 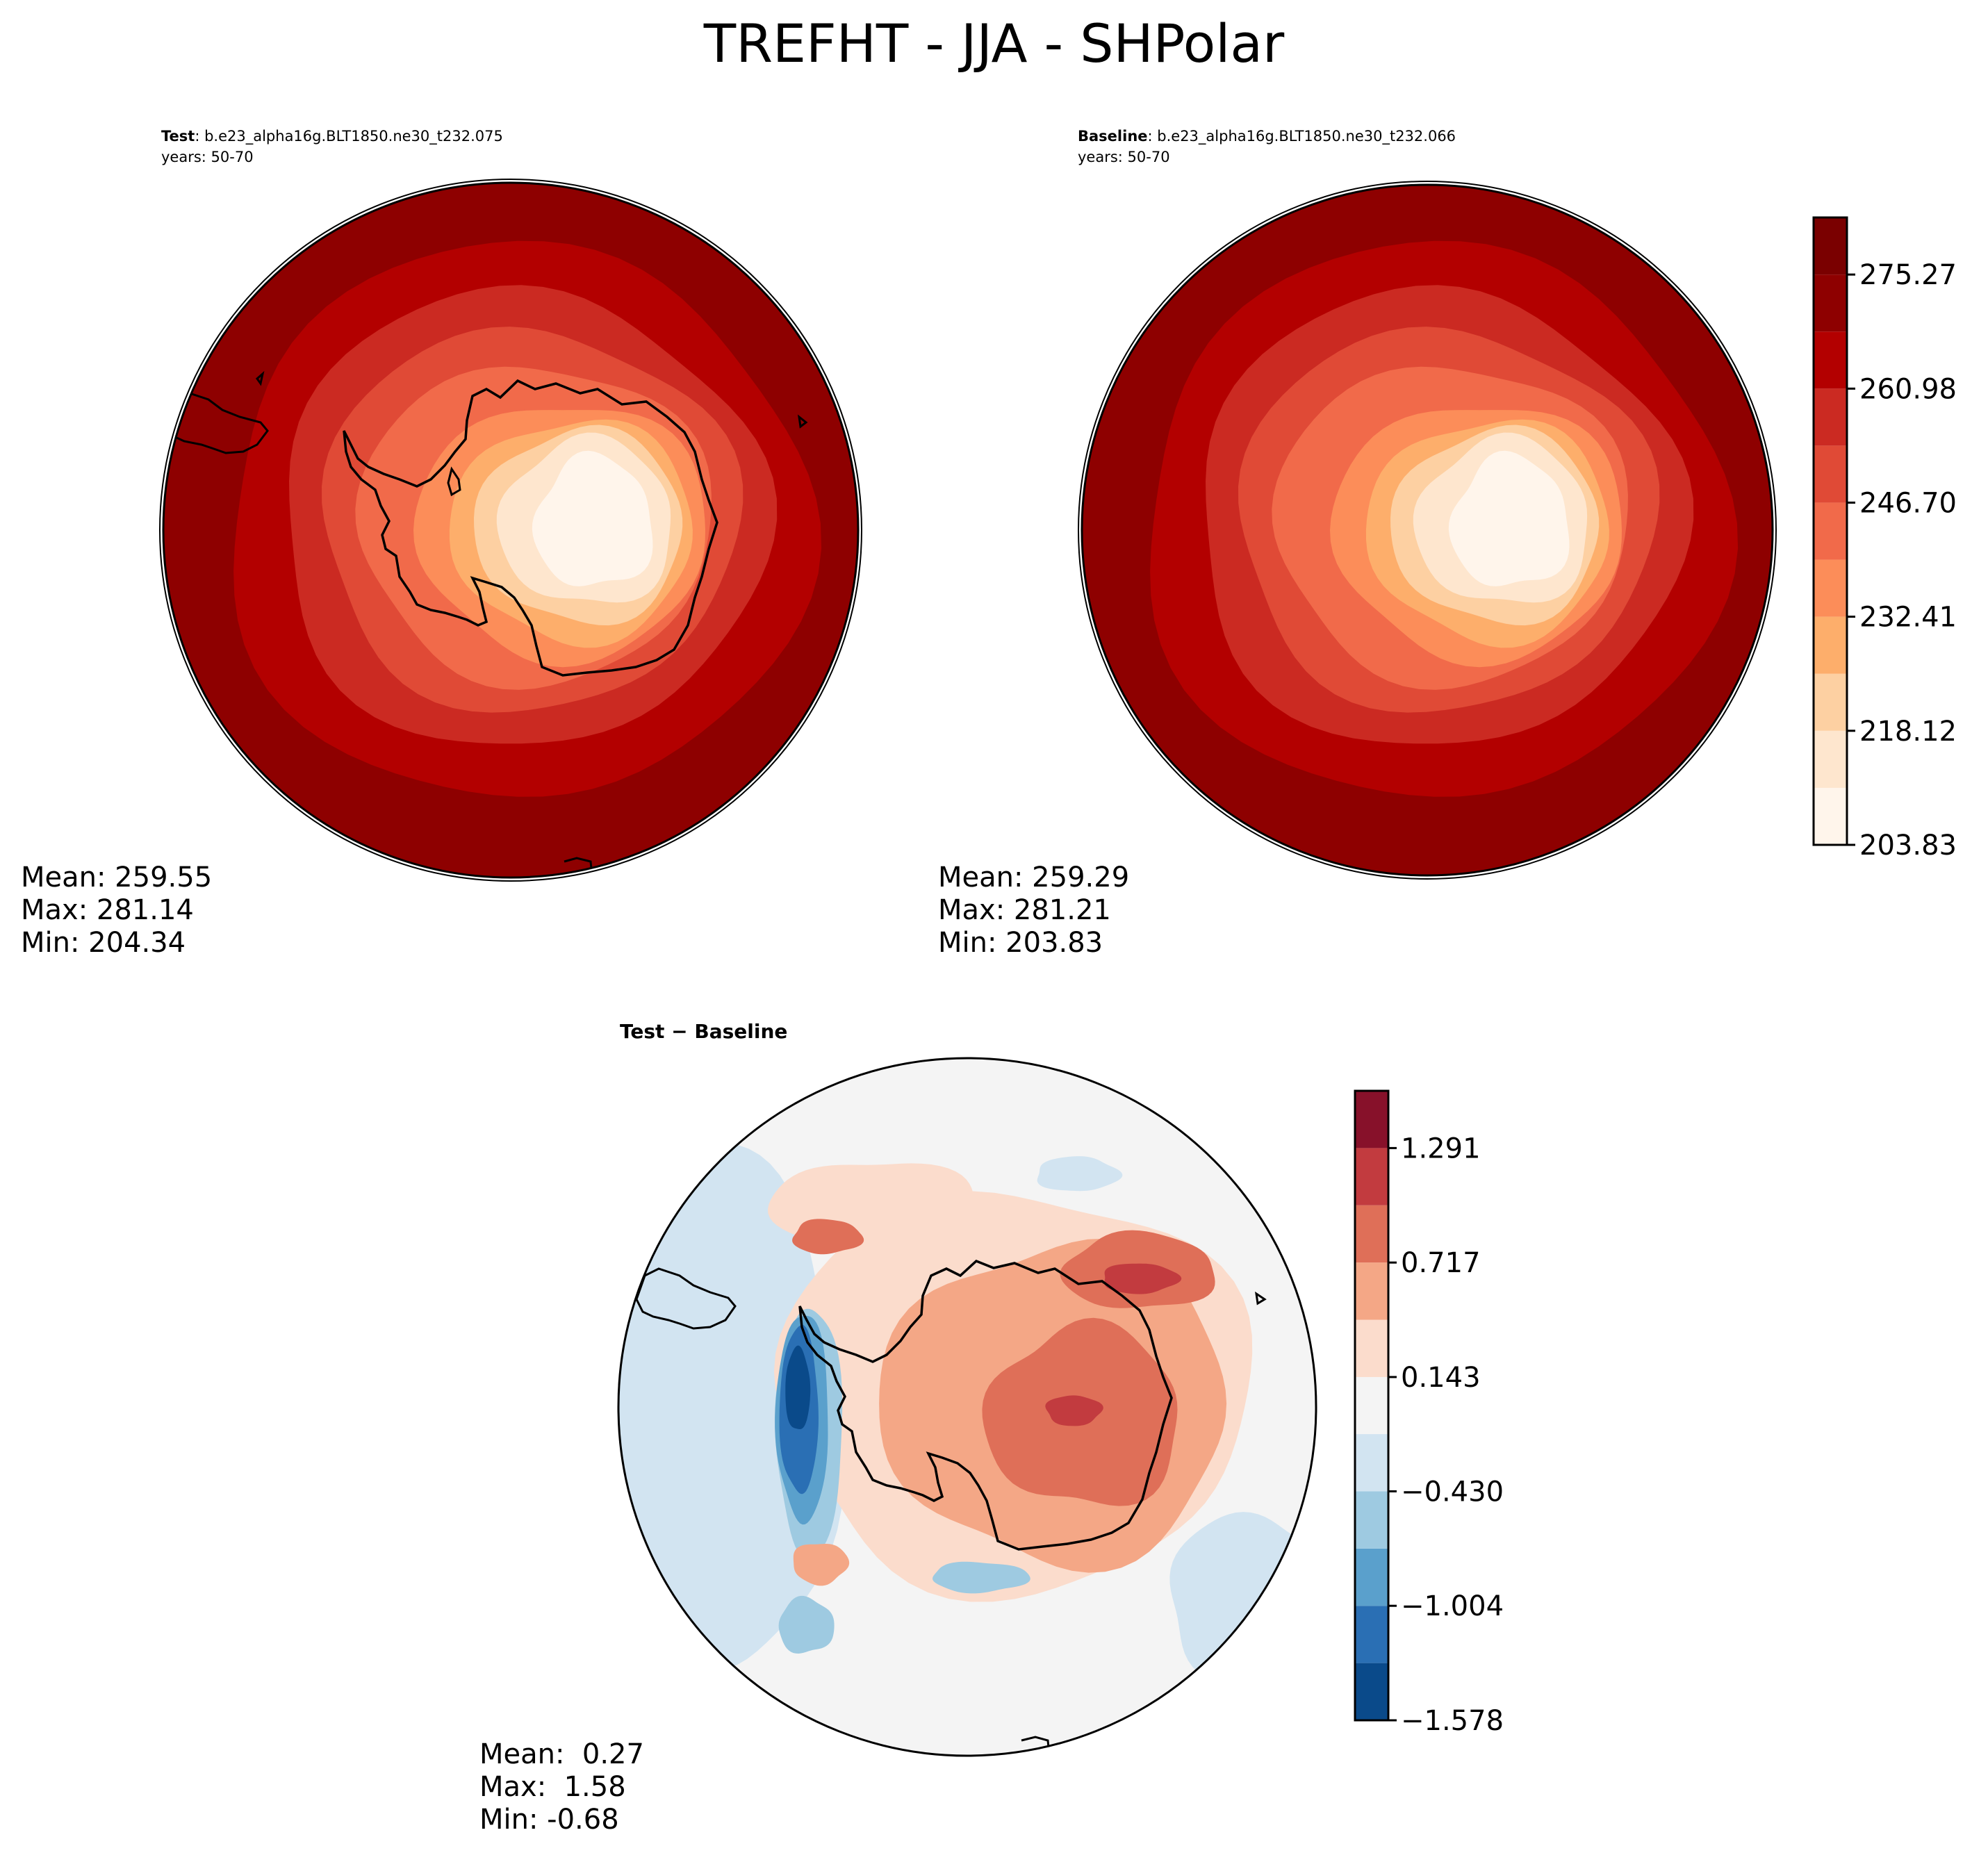 I want to click on baseline-contour-band-peninsula, so click(x=1128, y=423).